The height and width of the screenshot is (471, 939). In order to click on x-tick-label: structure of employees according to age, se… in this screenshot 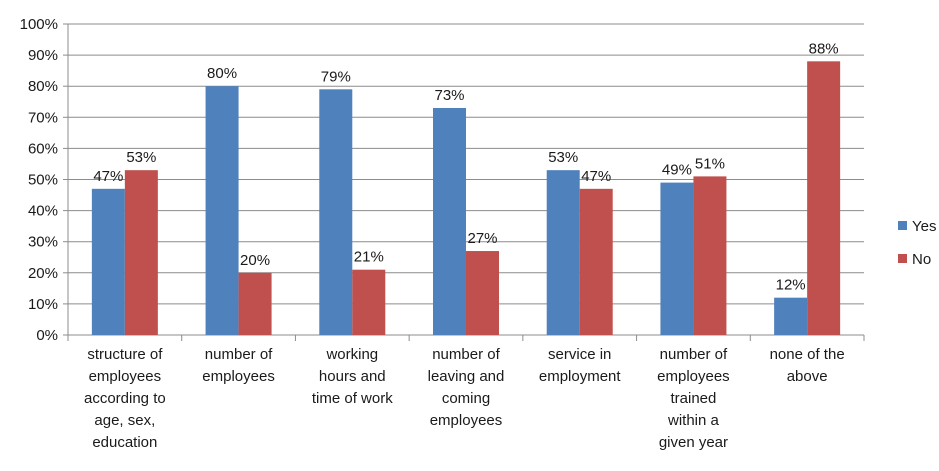, I will do `click(125, 398)`.